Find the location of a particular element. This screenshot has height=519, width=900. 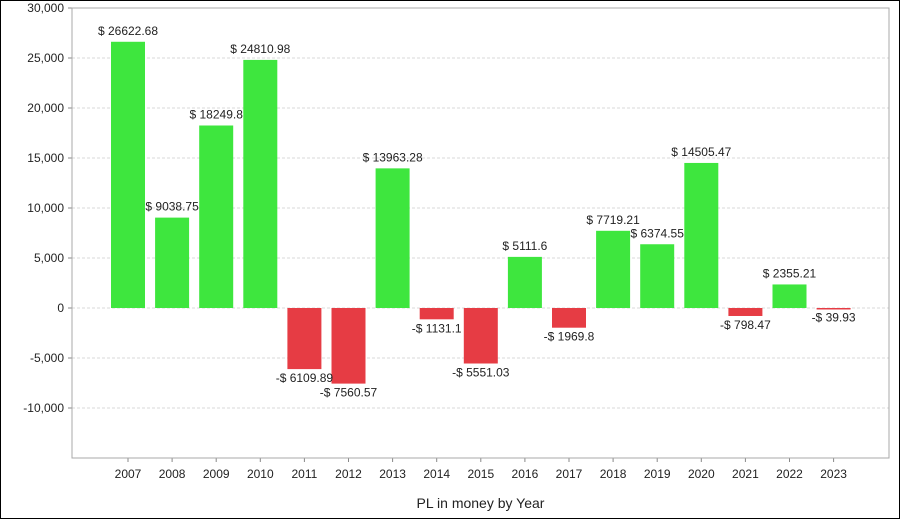

data-label-2011: -$ 6109.89 is located at coordinates (305, 378).